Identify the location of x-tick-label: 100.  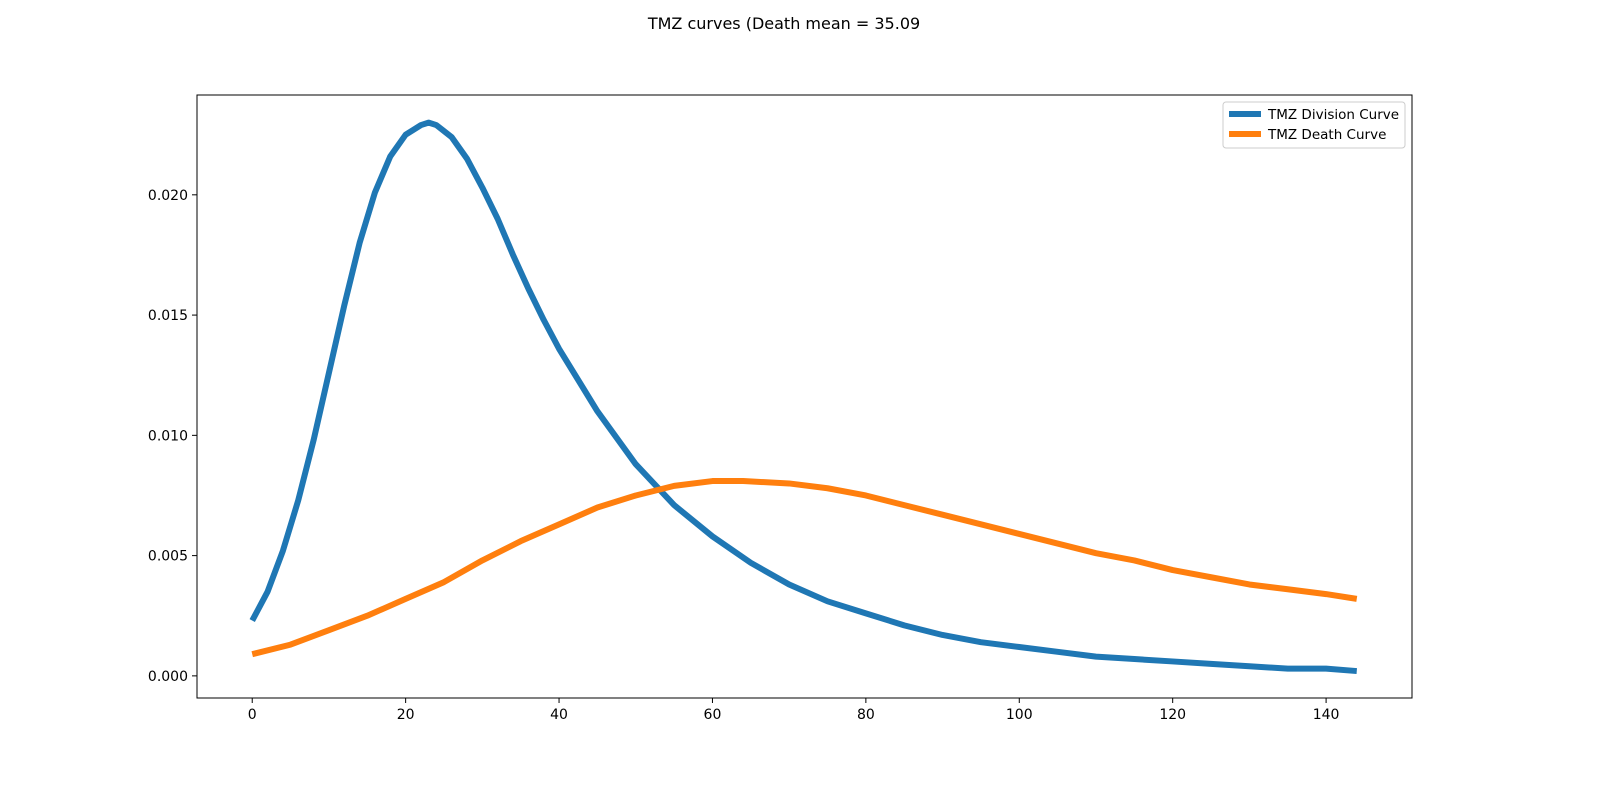
(1019, 715).